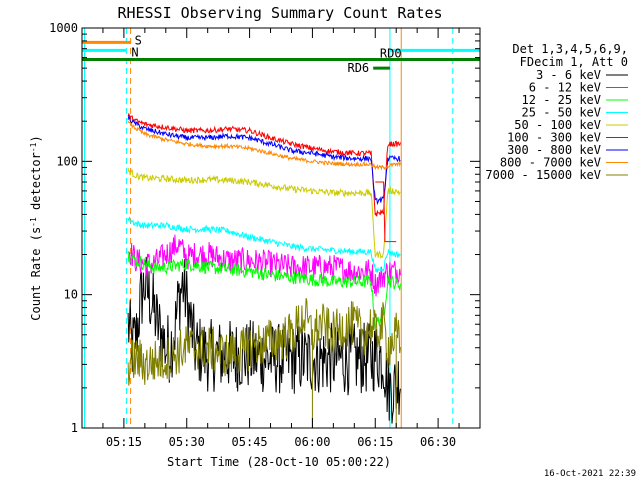 Image resolution: width=640 pixels, height=480 pixels. Describe the element at coordinates (570, 49) in the screenshot. I see `legend-header-line-1: Det 1,3,4,5,6,9,` at that location.